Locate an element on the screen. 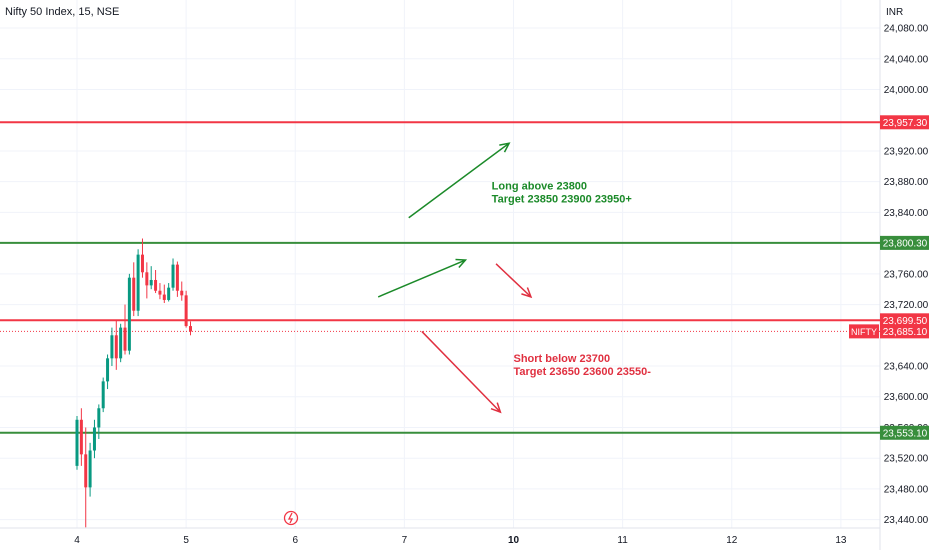 This screenshot has width=932, height=550. level-price-label: 23,699.50 is located at coordinates (905, 321).